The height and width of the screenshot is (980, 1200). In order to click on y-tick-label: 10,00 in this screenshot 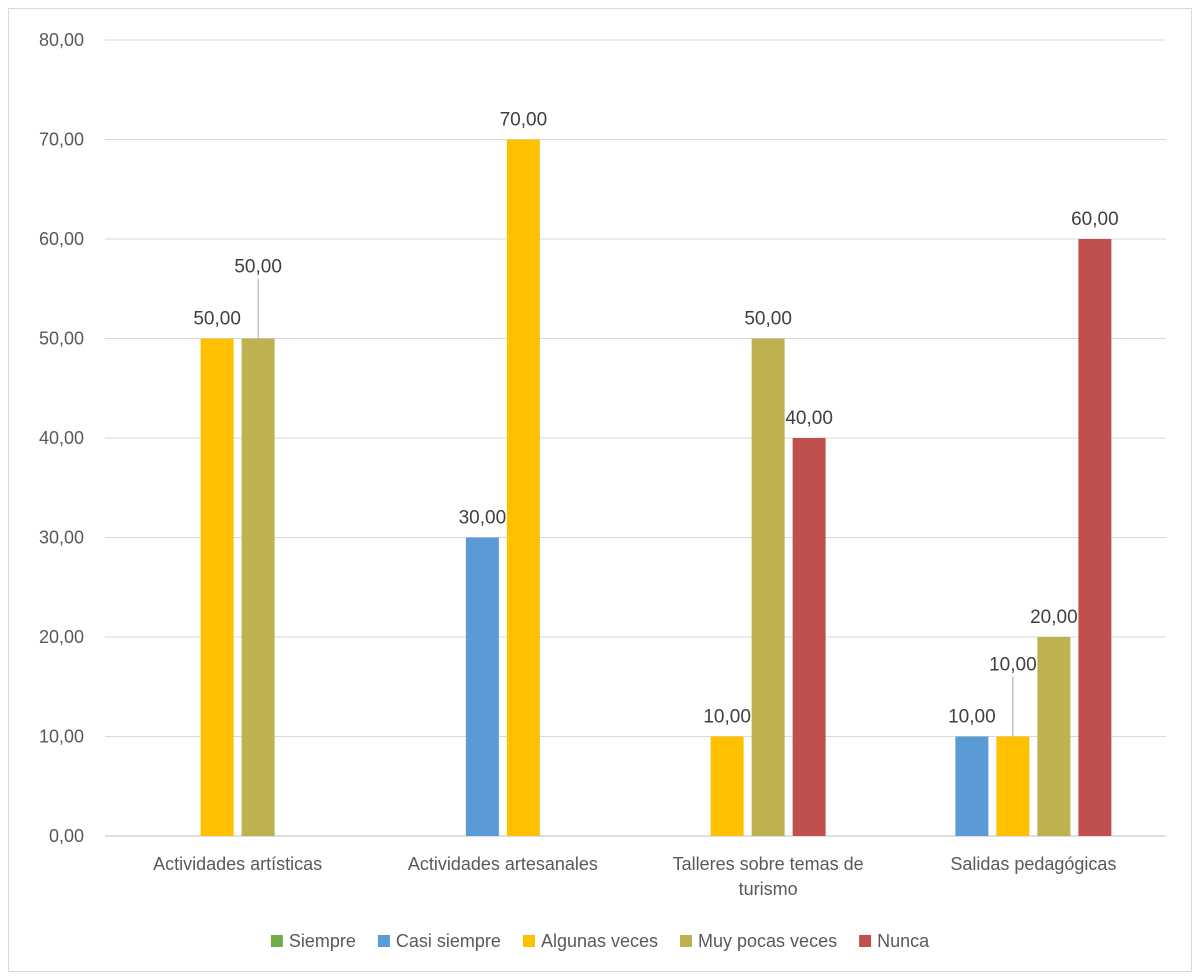, I will do `click(61, 737)`.